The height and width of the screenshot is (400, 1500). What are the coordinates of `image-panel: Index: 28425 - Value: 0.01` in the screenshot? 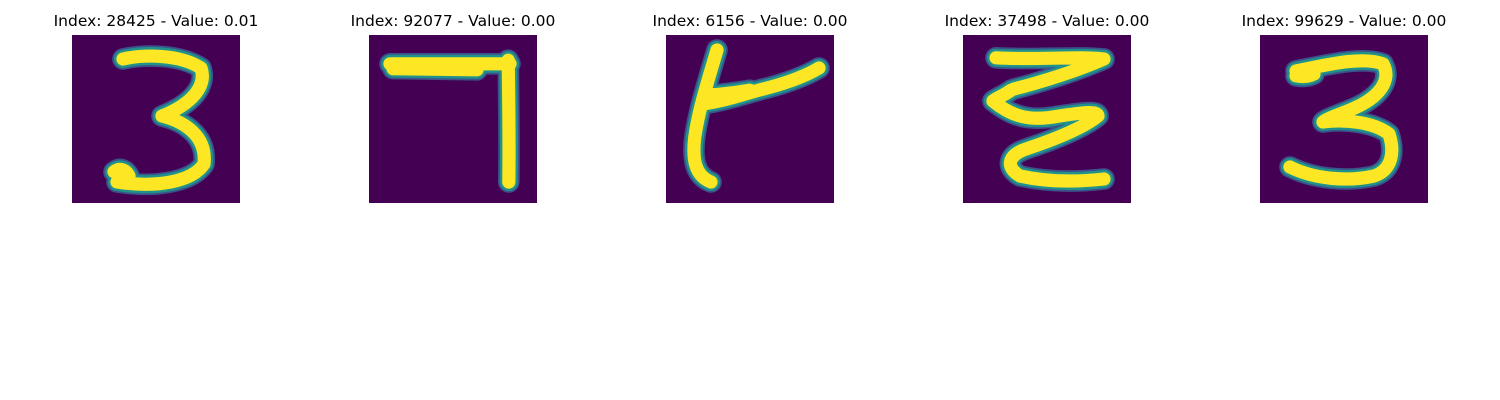 It's located at (156, 105).